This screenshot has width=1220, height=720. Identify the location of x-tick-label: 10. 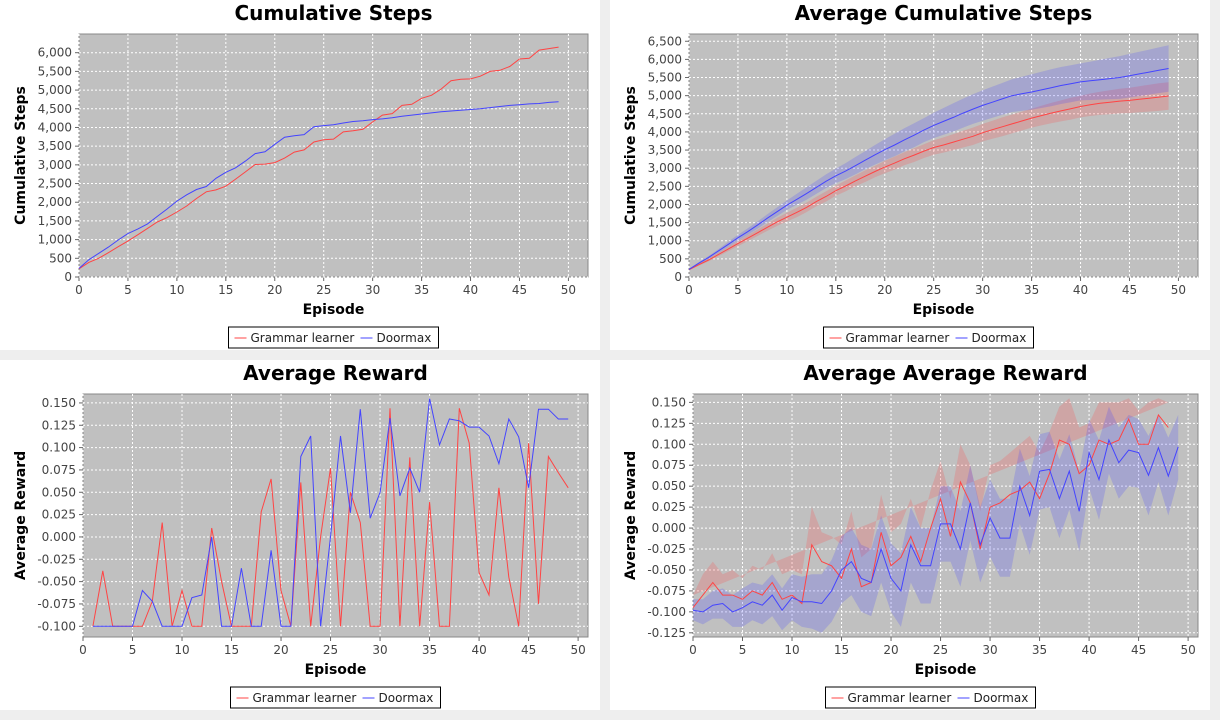
(181, 650).